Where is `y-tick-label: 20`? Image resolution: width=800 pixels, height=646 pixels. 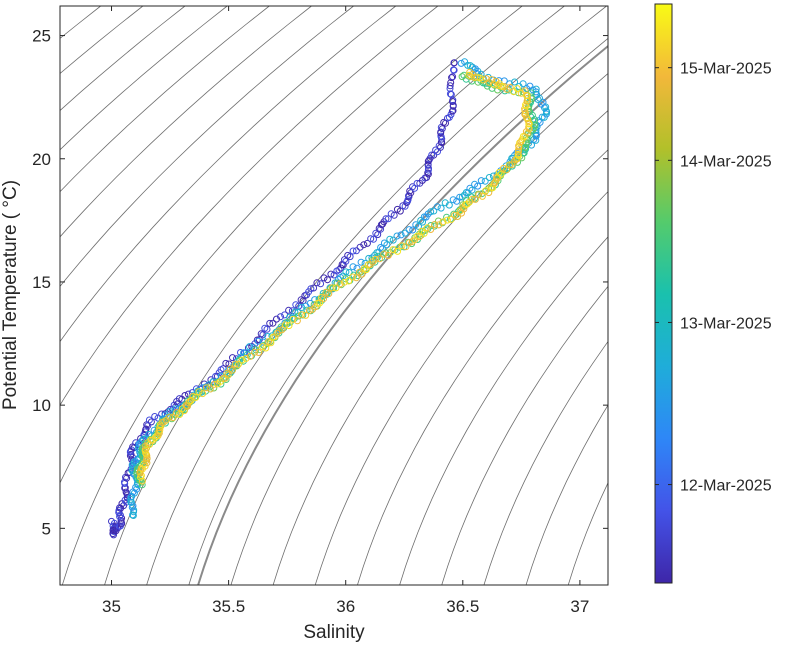
y-tick-label: 20 is located at coordinates (41, 159).